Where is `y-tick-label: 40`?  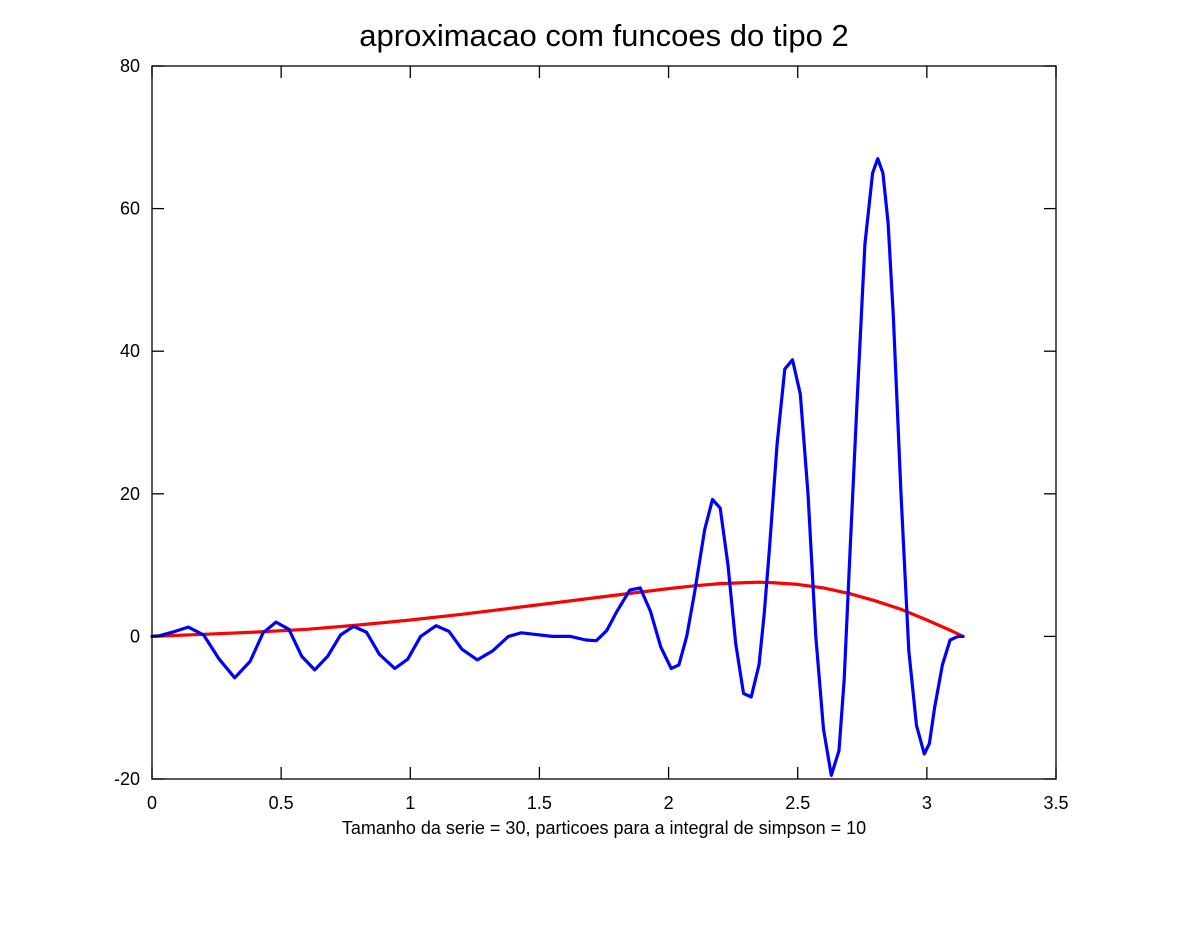 y-tick-label: 40 is located at coordinates (130, 351).